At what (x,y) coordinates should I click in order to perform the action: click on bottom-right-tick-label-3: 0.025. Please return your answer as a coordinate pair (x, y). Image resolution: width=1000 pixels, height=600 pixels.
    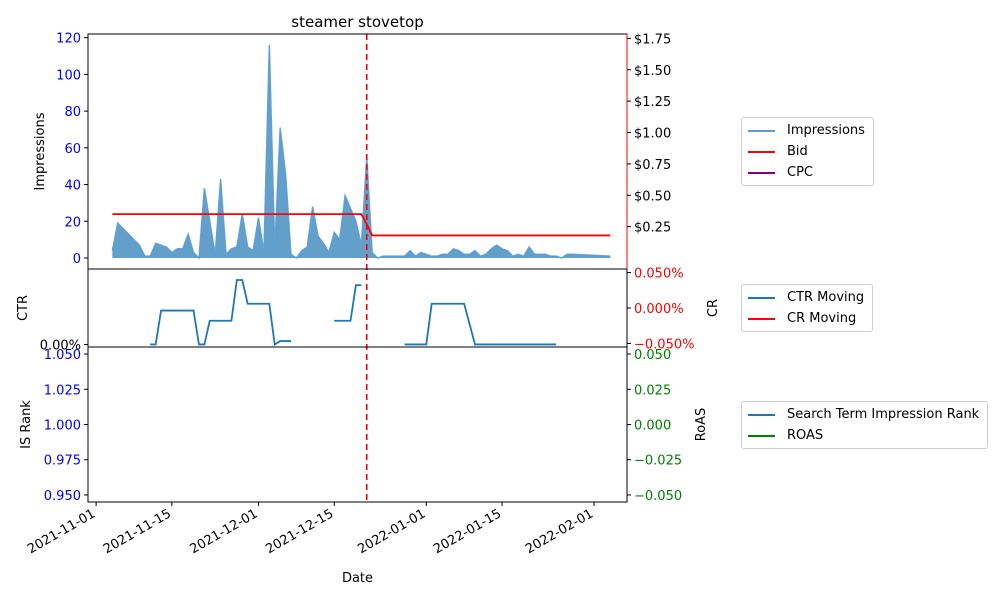
    Looking at the image, I should click on (652, 390).